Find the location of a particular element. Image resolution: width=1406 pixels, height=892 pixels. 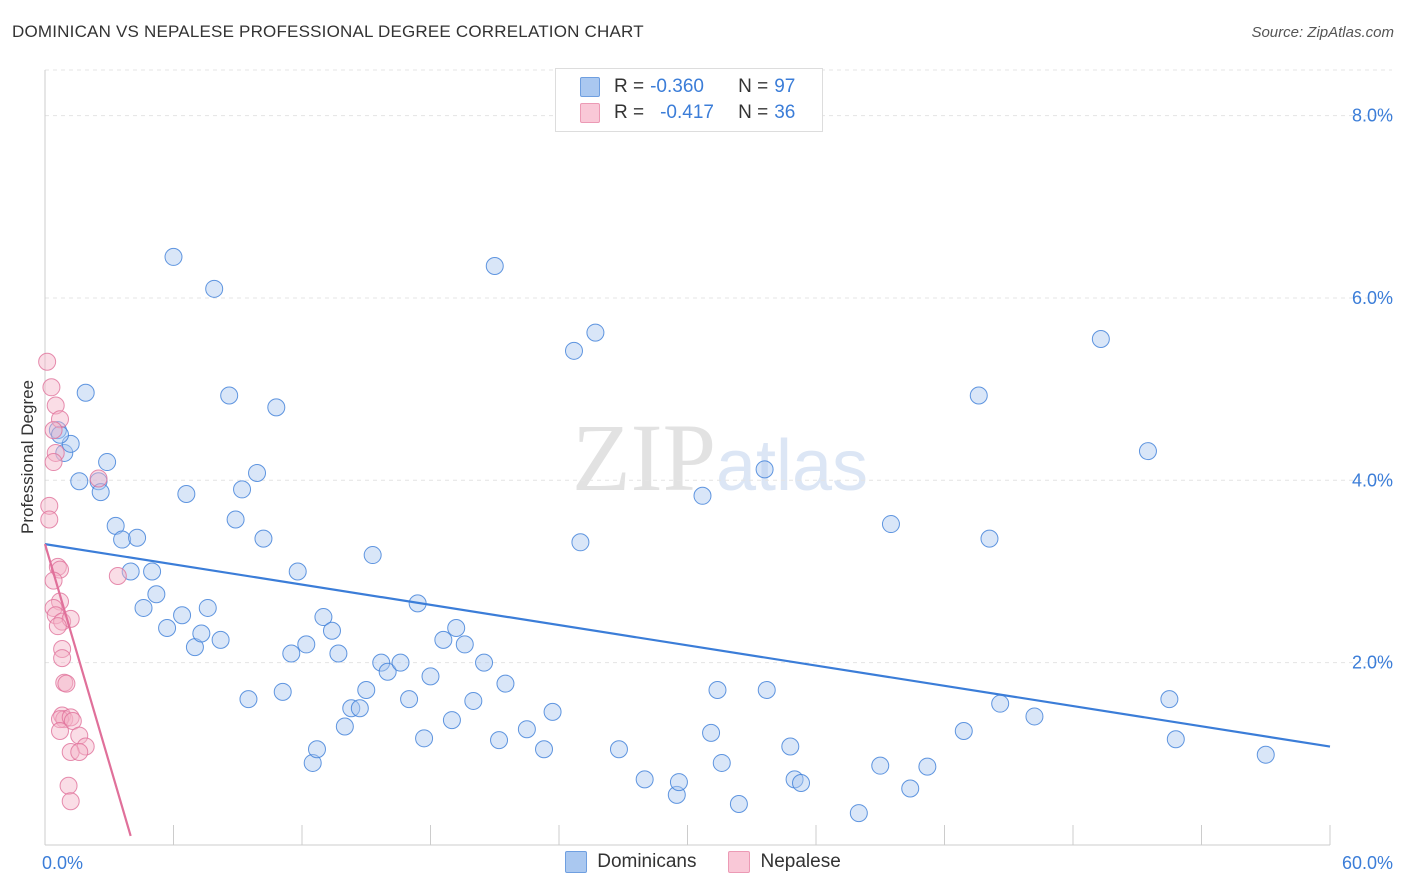

series-swatch-dominicans is located at coordinates (576, 862).